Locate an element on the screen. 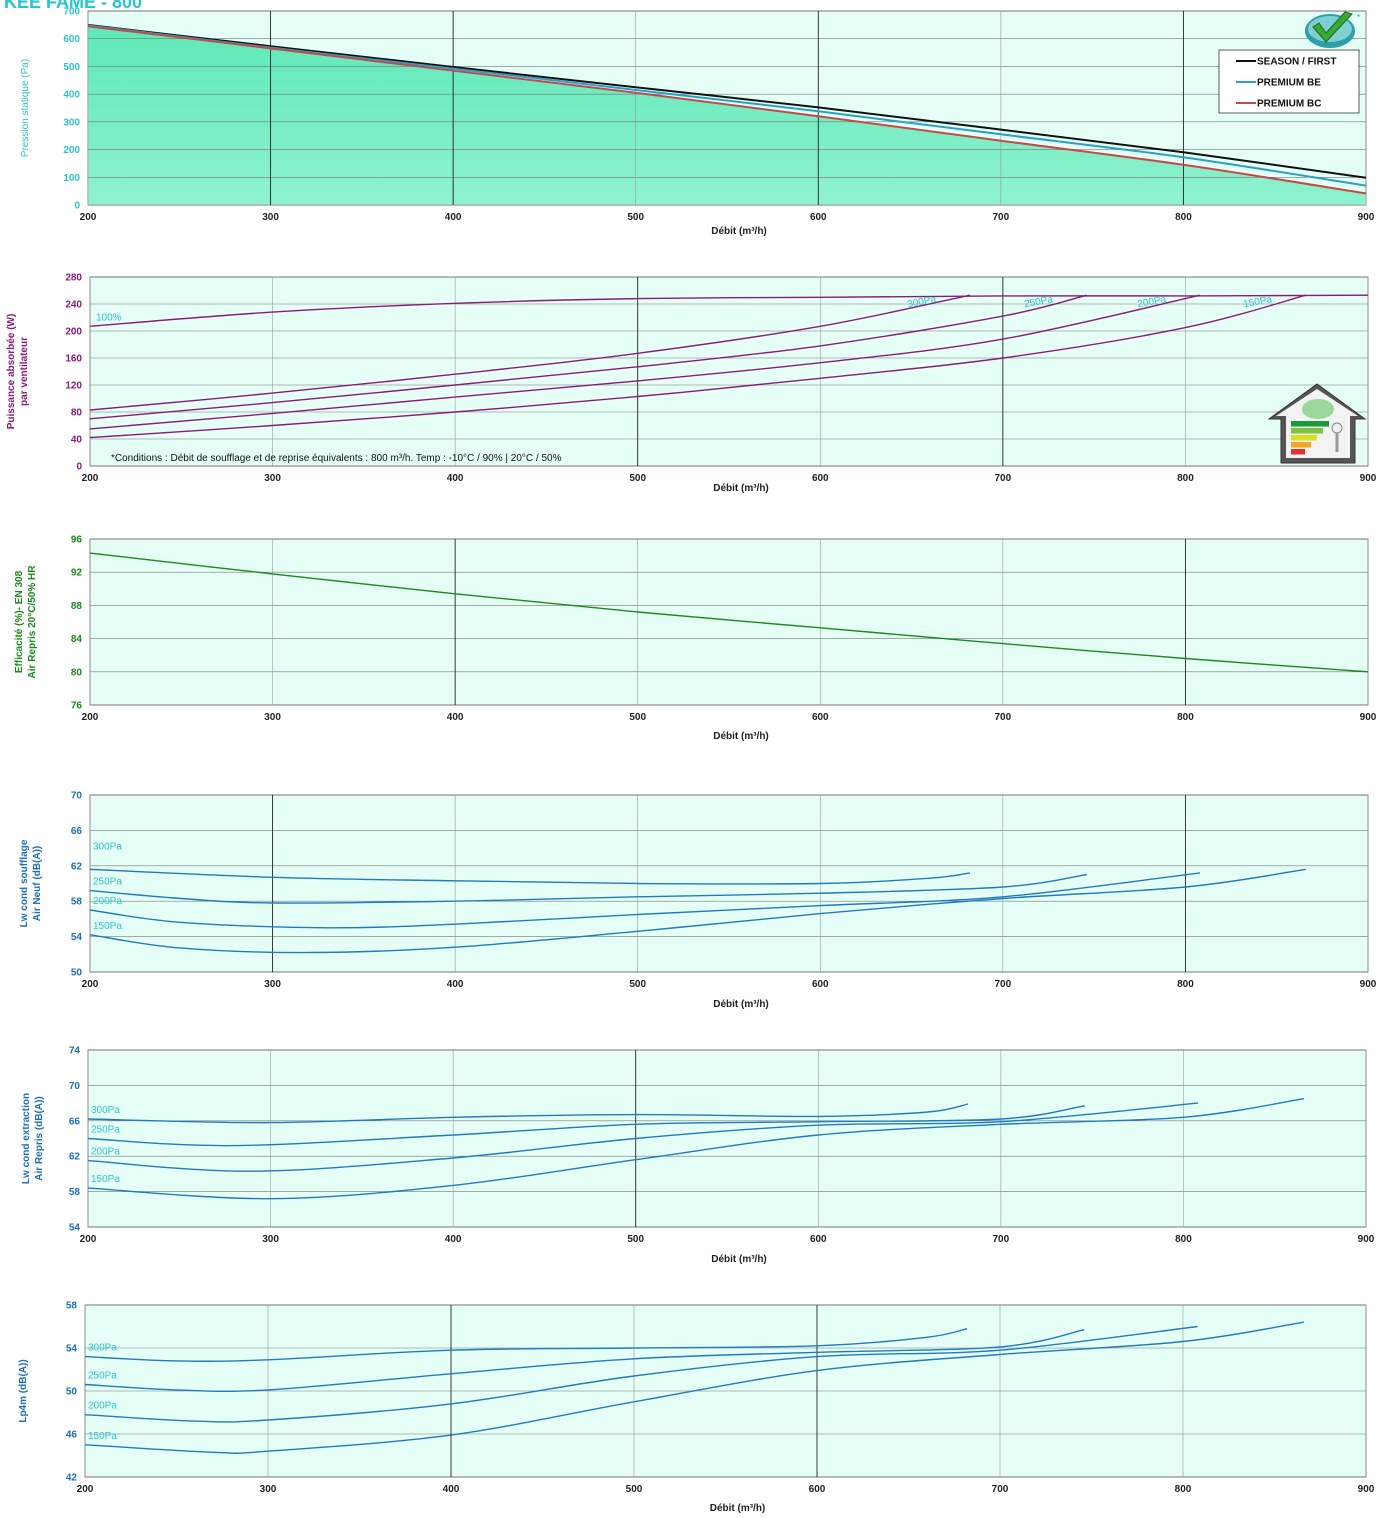 This screenshot has height=1518, width=1391. y-tick-label: 66 is located at coordinates (75, 1121).